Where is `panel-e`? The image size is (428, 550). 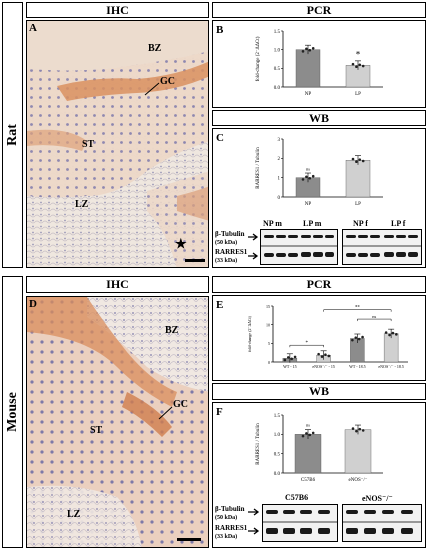 panel-e is located at coordinates (319, 338).